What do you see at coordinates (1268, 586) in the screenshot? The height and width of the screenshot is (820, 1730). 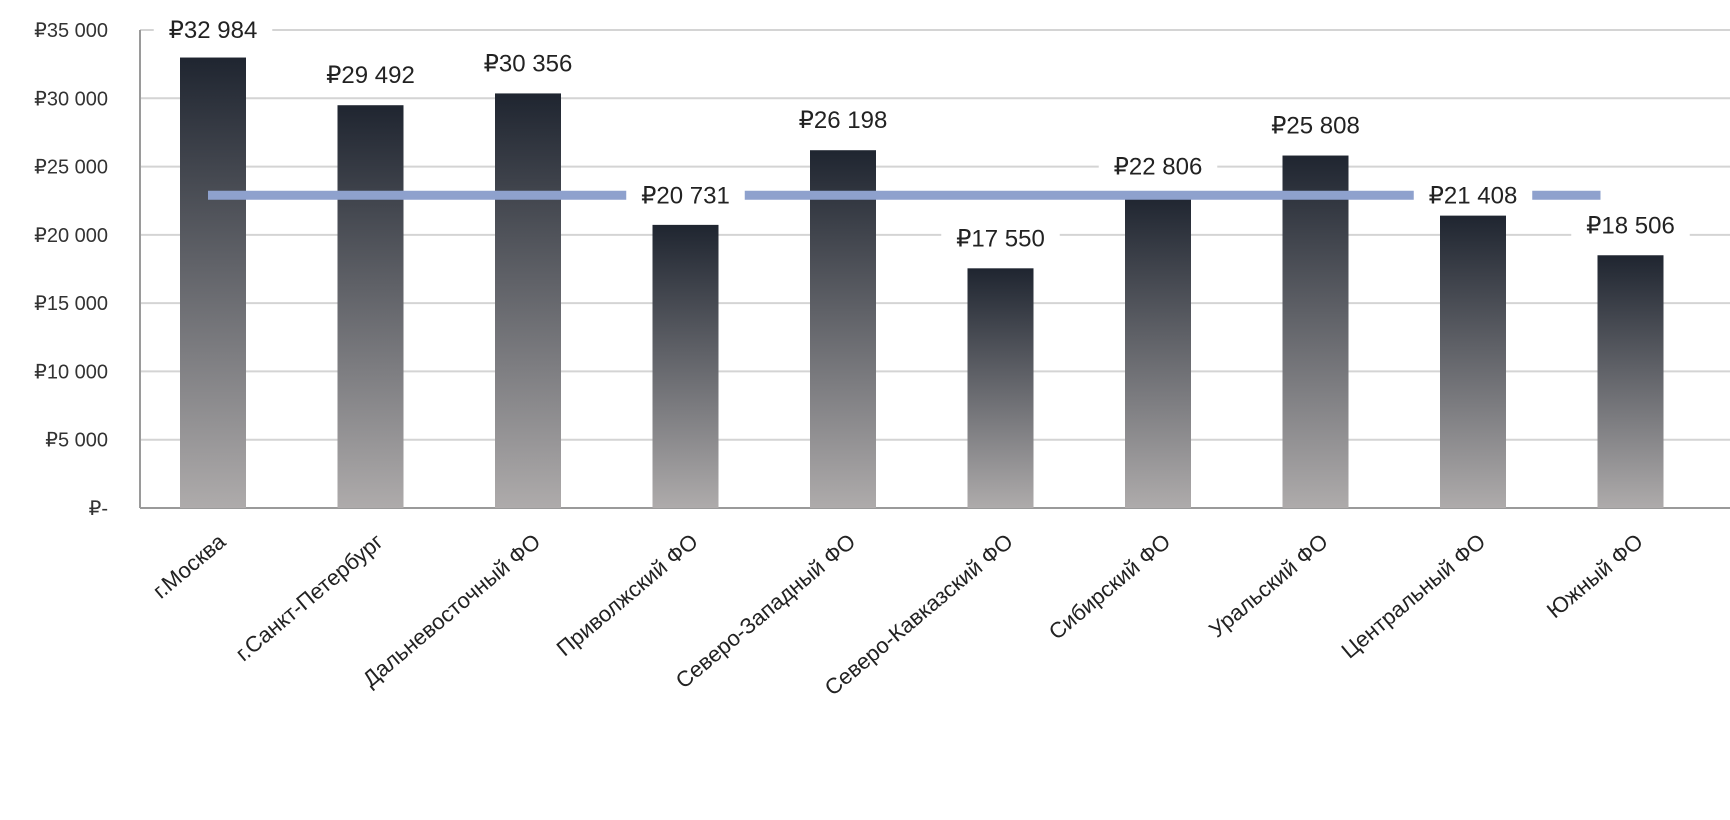 I see `x-tick-label: Уральский ФО` at bounding box center [1268, 586].